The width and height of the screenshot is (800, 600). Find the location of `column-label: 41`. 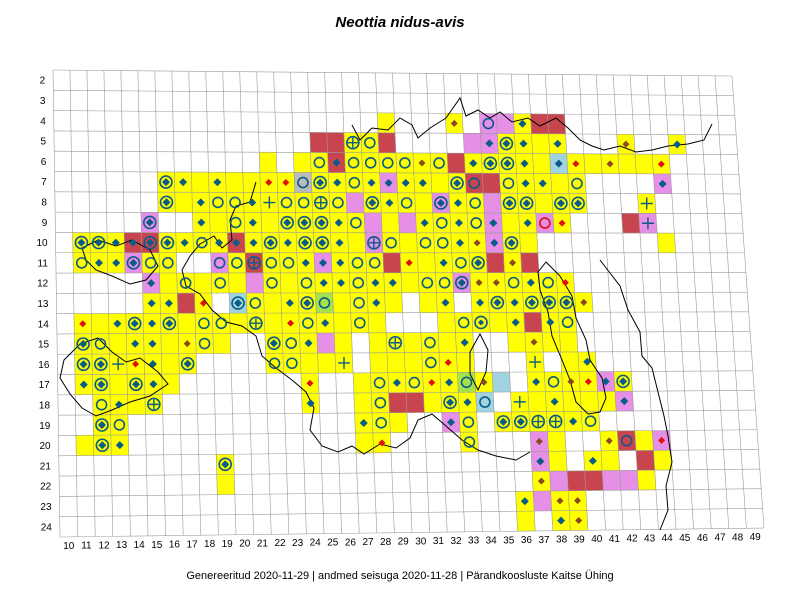

column-label: 41 is located at coordinates (615, 539).